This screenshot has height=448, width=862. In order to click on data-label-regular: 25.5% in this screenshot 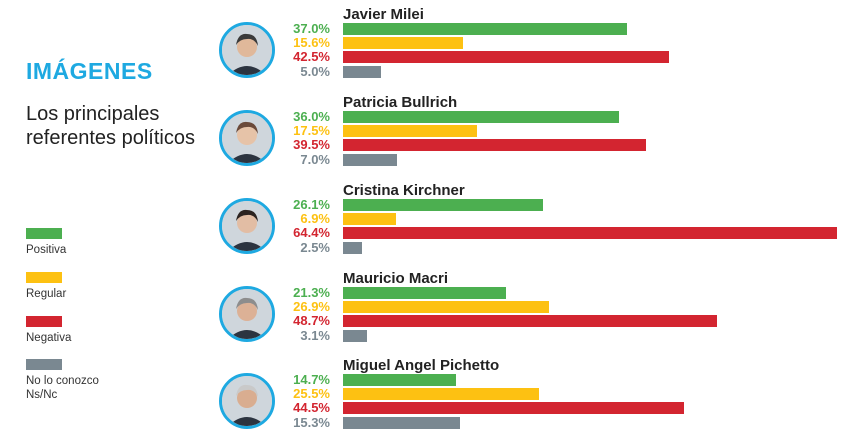, I will do `click(311, 393)`.